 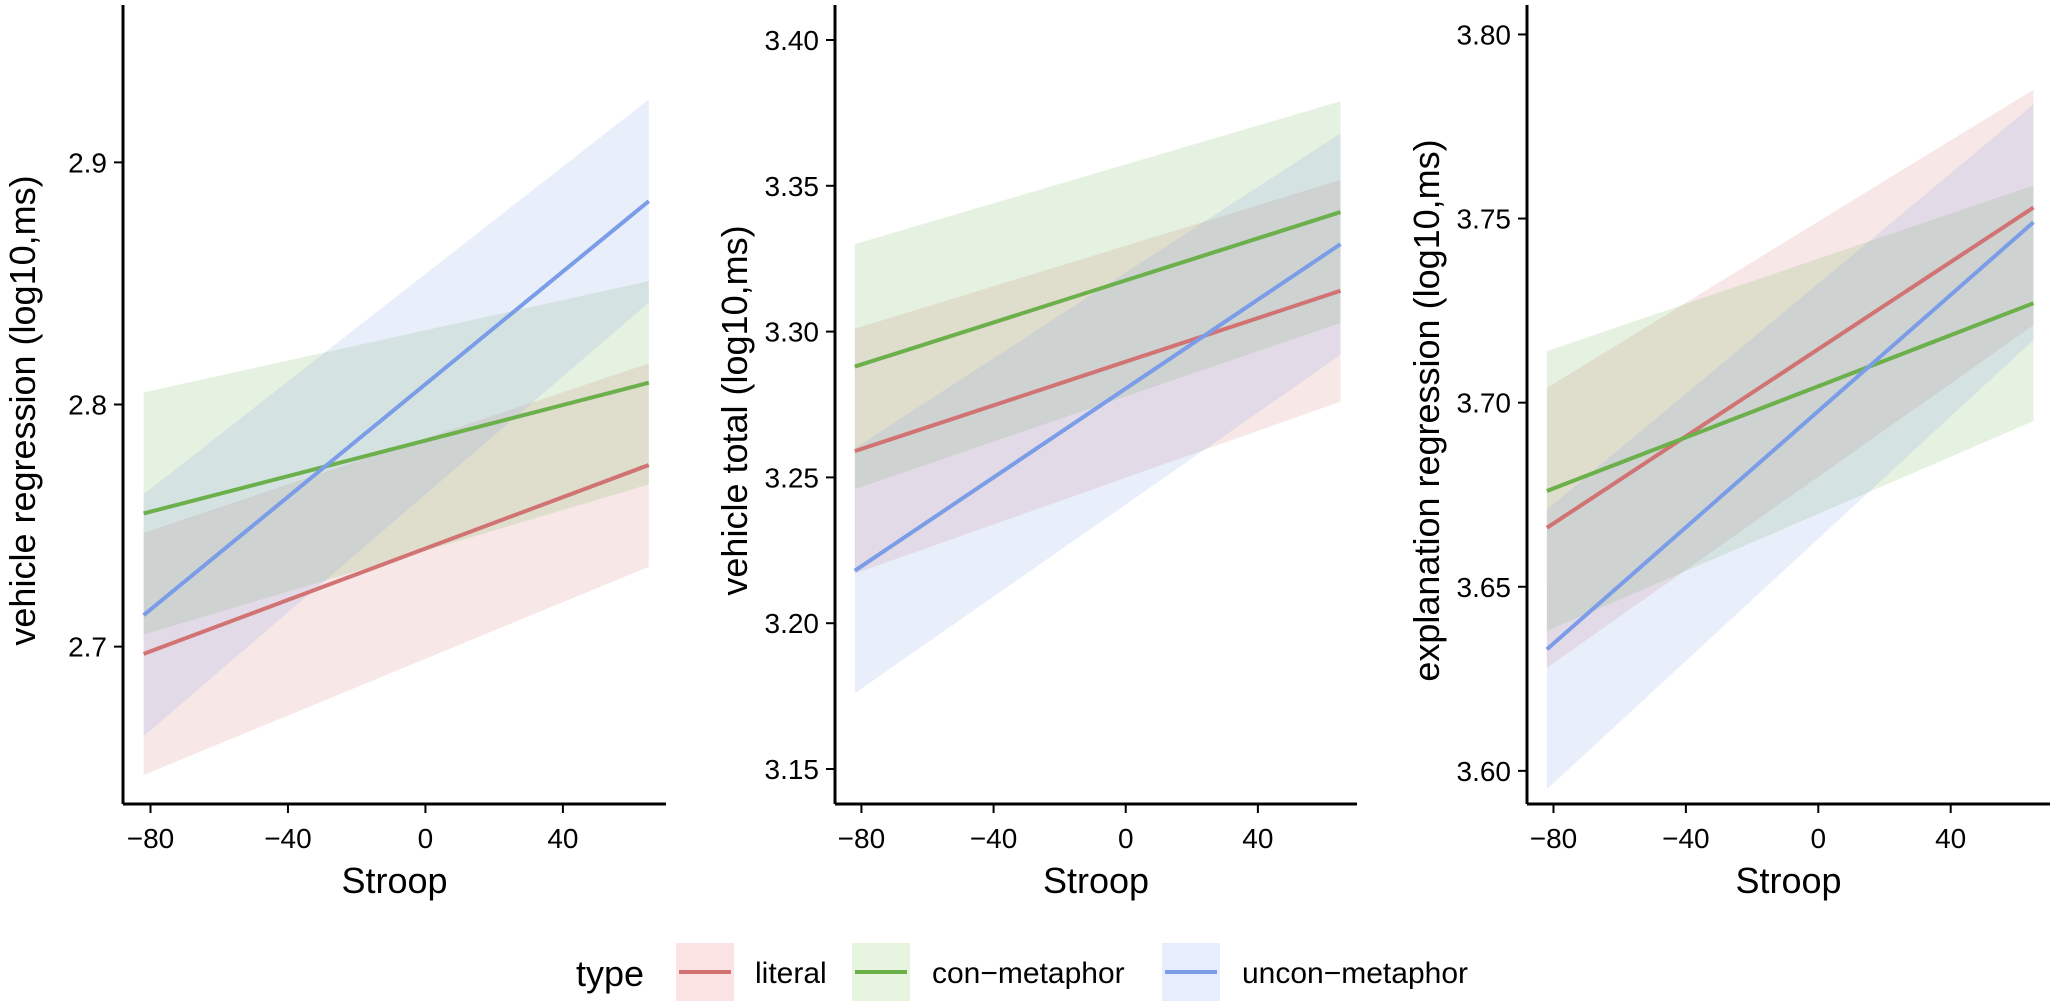 What do you see at coordinates (1426, 410) in the screenshot?
I see `y-axis-title: explanation regression (log10,ms)` at bounding box center [1426, 410].